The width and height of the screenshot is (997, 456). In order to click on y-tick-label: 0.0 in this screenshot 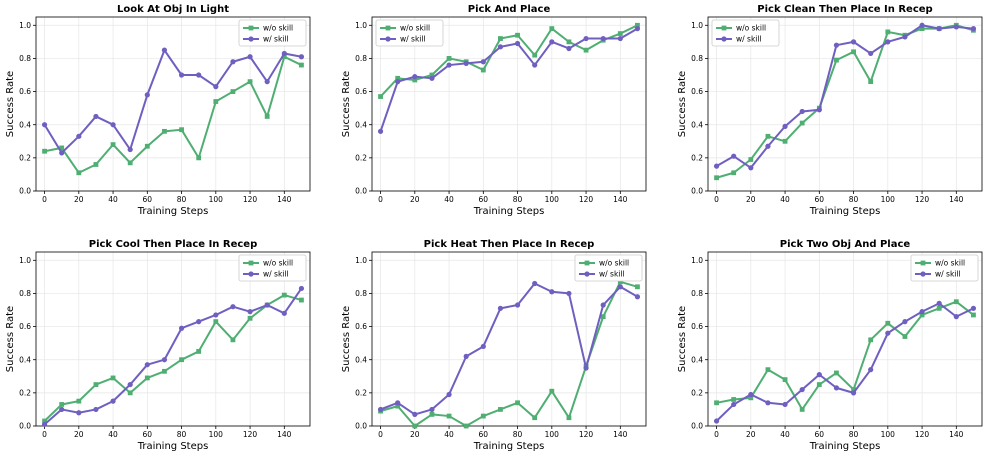, I will do `click(697, 426)`.